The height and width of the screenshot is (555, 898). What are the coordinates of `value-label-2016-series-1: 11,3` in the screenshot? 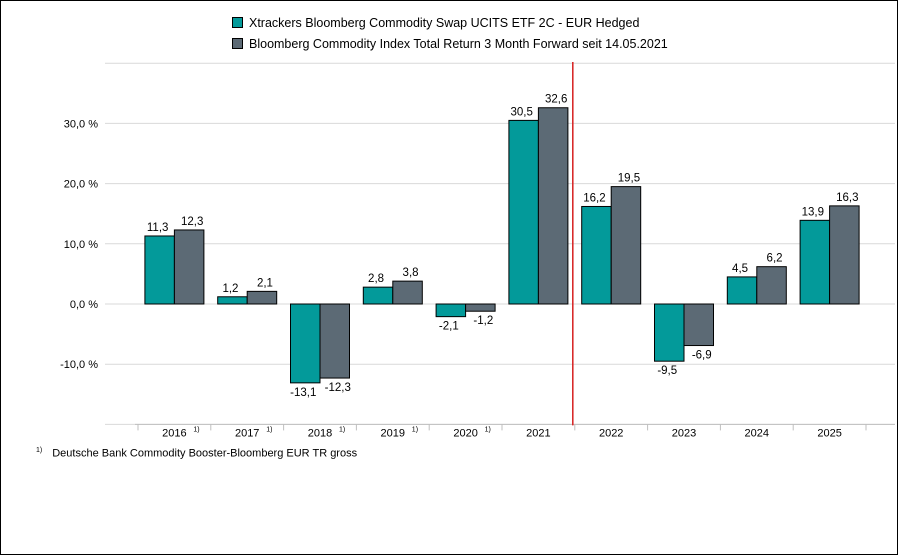 It's located at (158, 228).